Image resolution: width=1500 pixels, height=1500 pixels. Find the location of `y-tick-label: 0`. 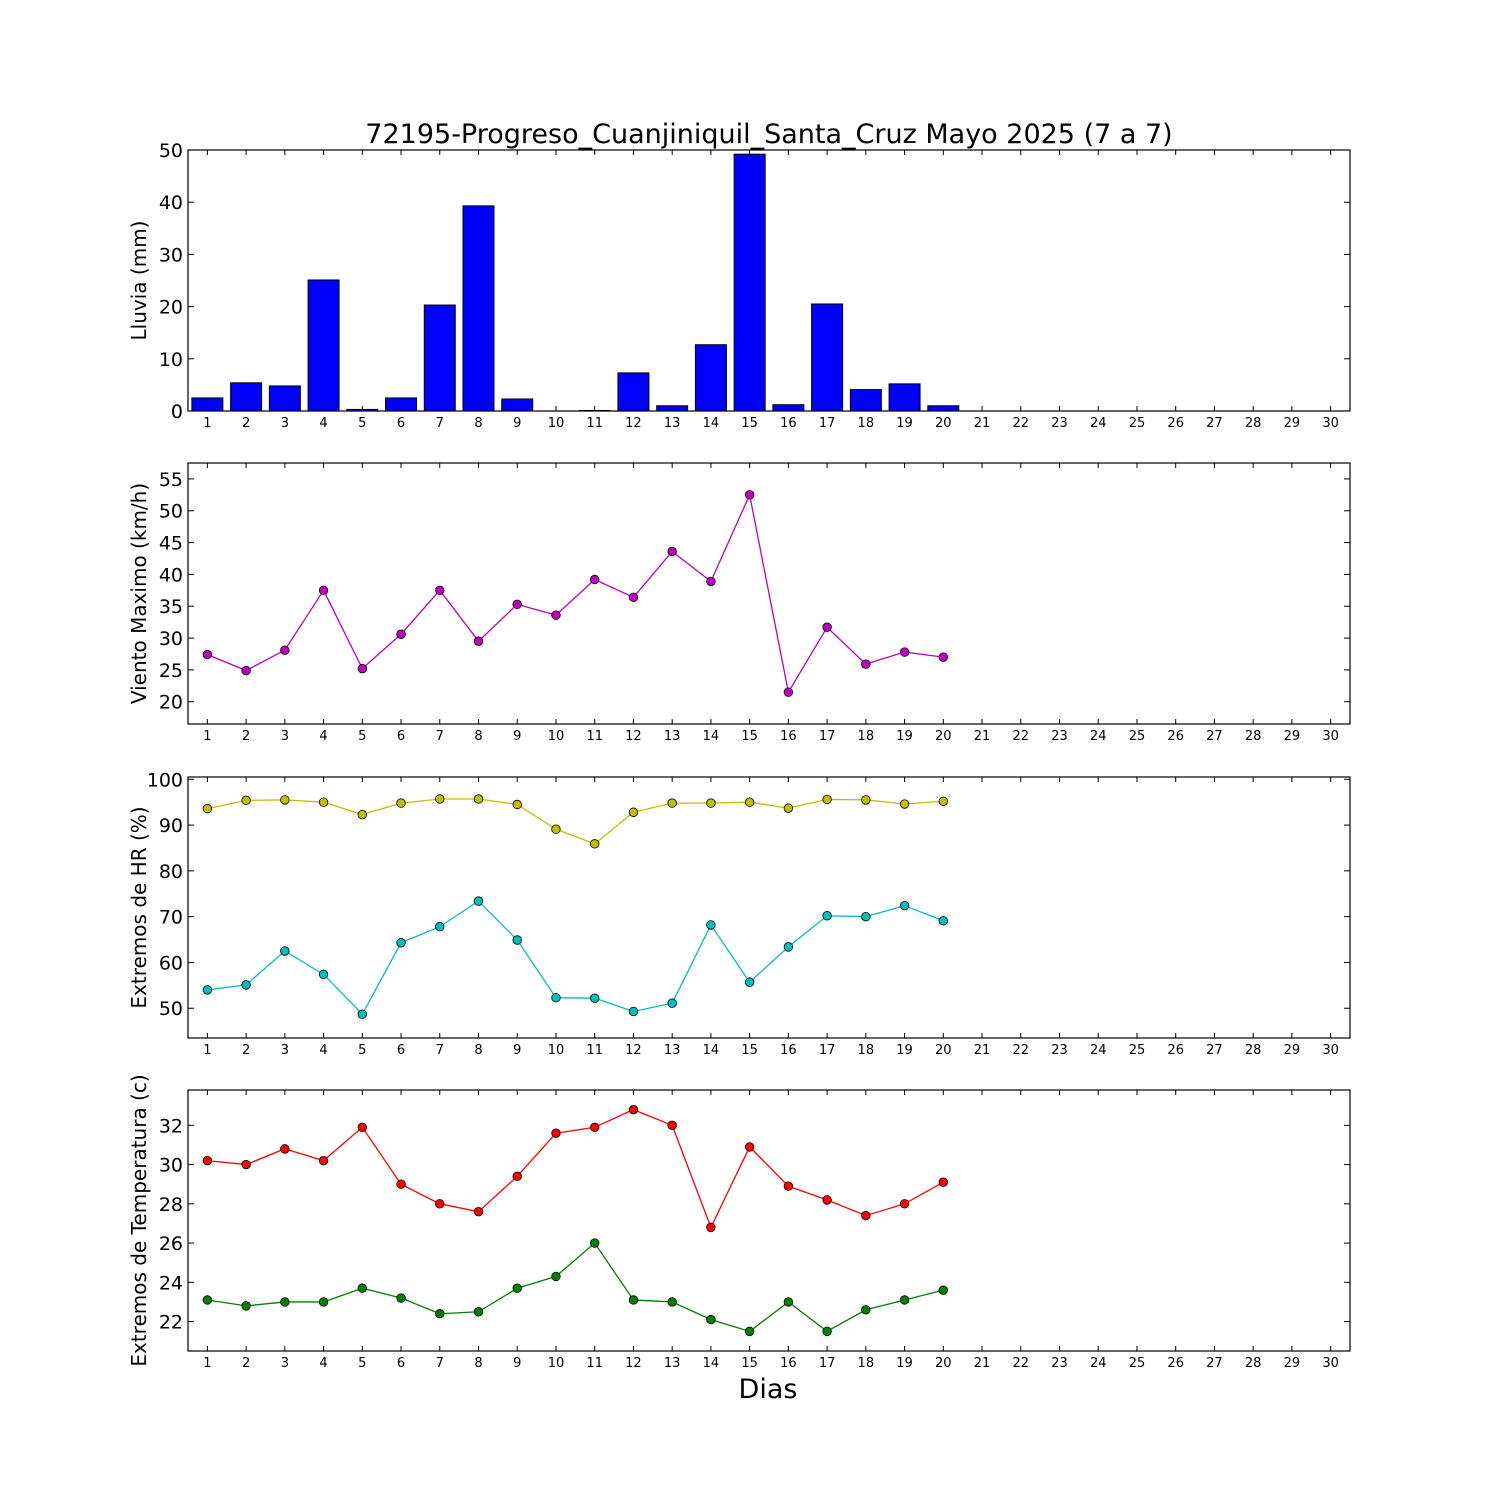

y-tick-label: 0 is located at coordinates (177, 412).